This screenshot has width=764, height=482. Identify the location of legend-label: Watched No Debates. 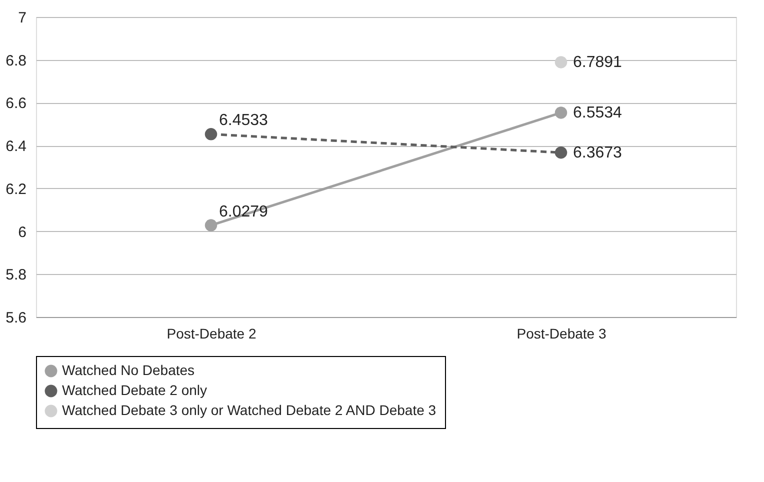
(128, 370).